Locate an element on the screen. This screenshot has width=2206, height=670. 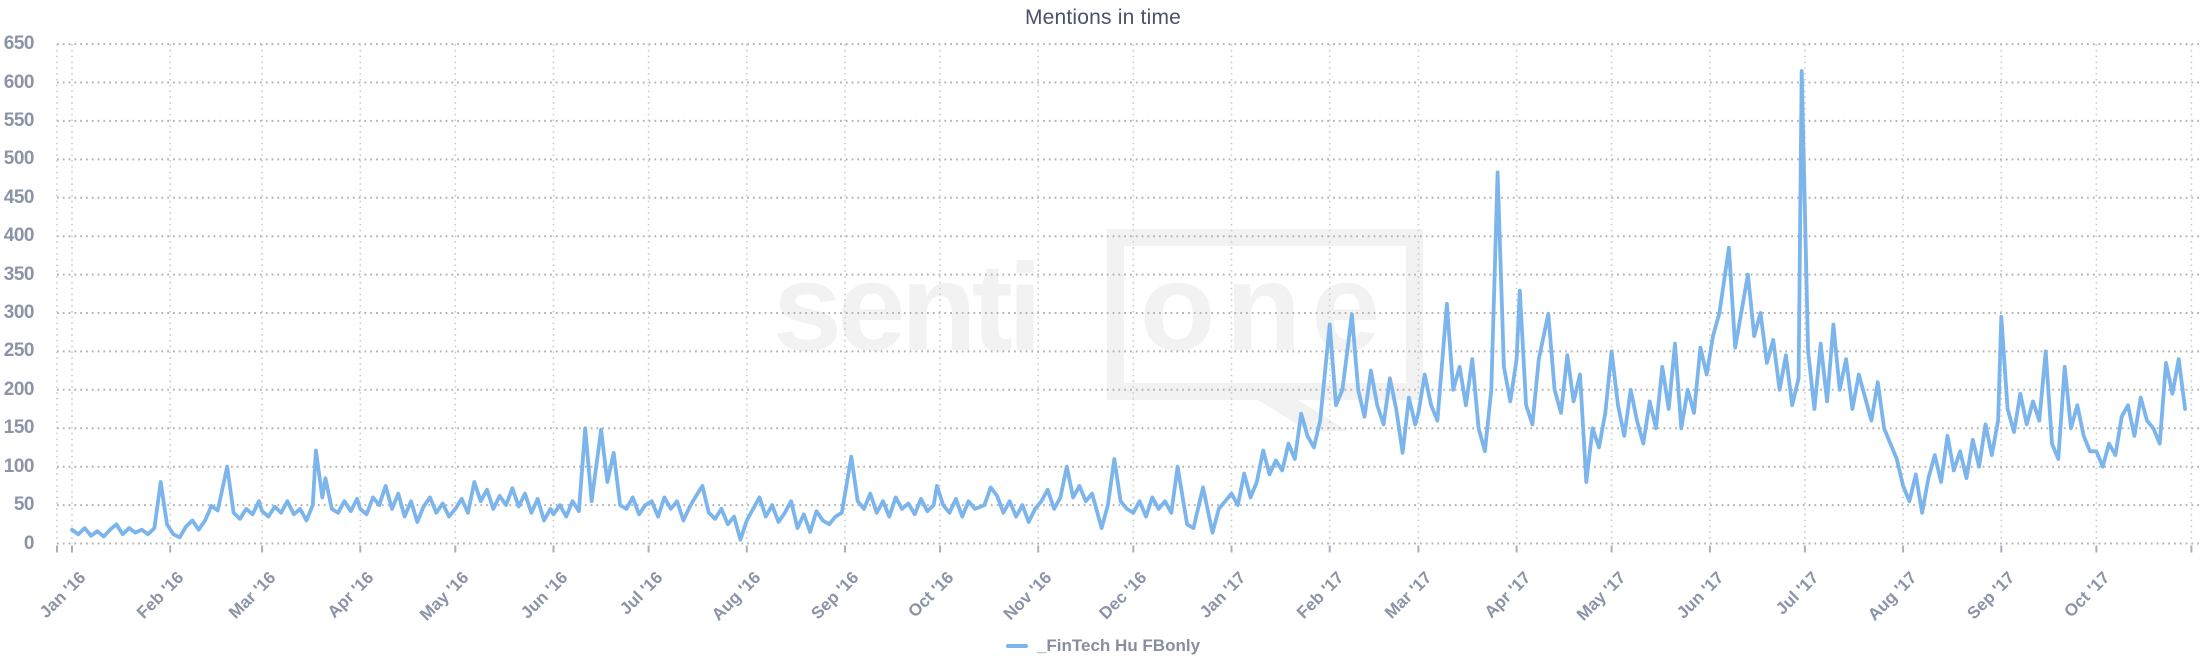
y-tick-label: 350 is located at coordinates (19, 274).